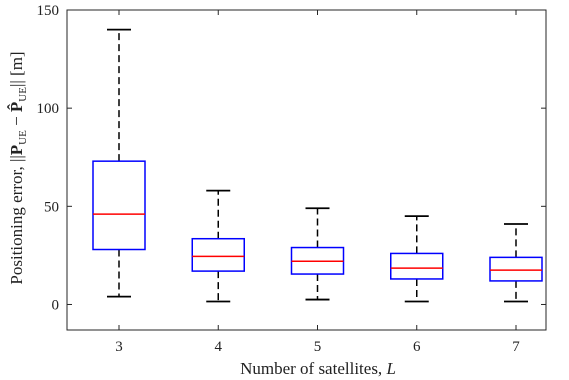 This screenshot has width=569, height=380. I want to click on x-axis-label: Number of satellites, L, so click(318, 368).